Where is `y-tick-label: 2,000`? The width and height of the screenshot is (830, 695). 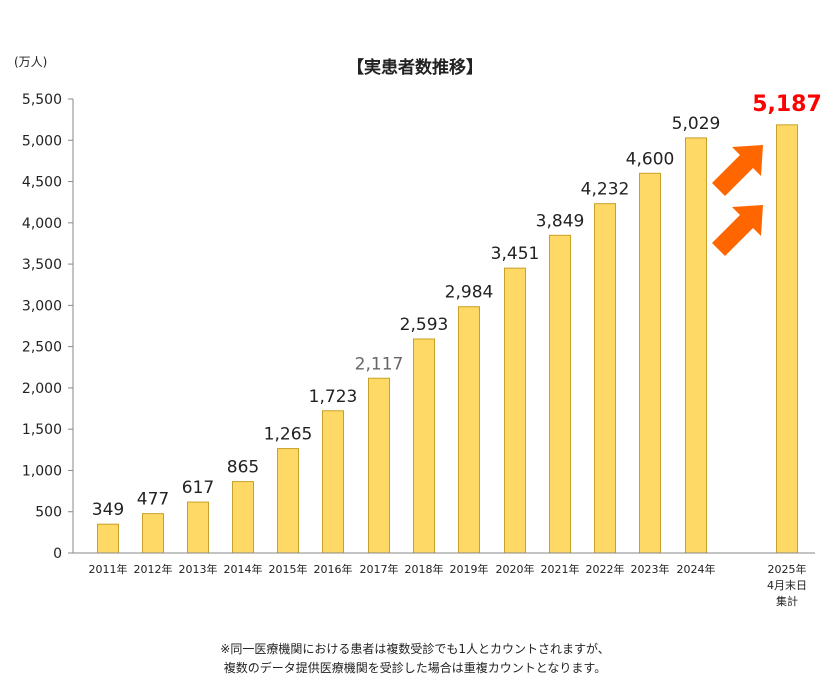
y-tick-label: 2,000 is located at coordinates (42, 389).